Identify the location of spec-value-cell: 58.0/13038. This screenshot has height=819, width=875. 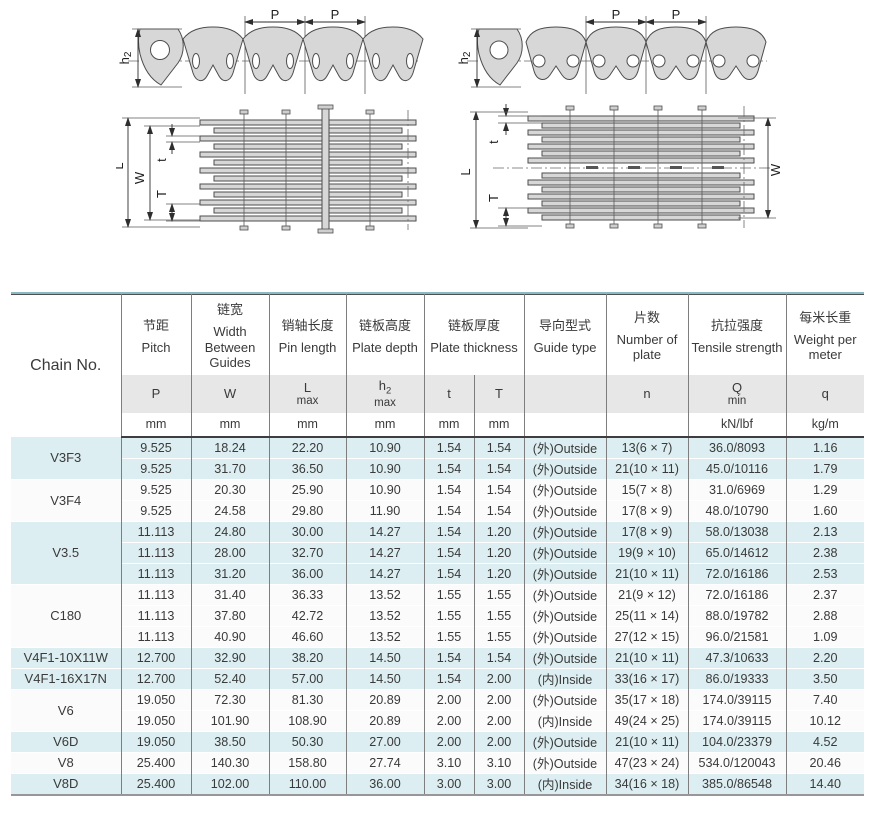
(737, 531).